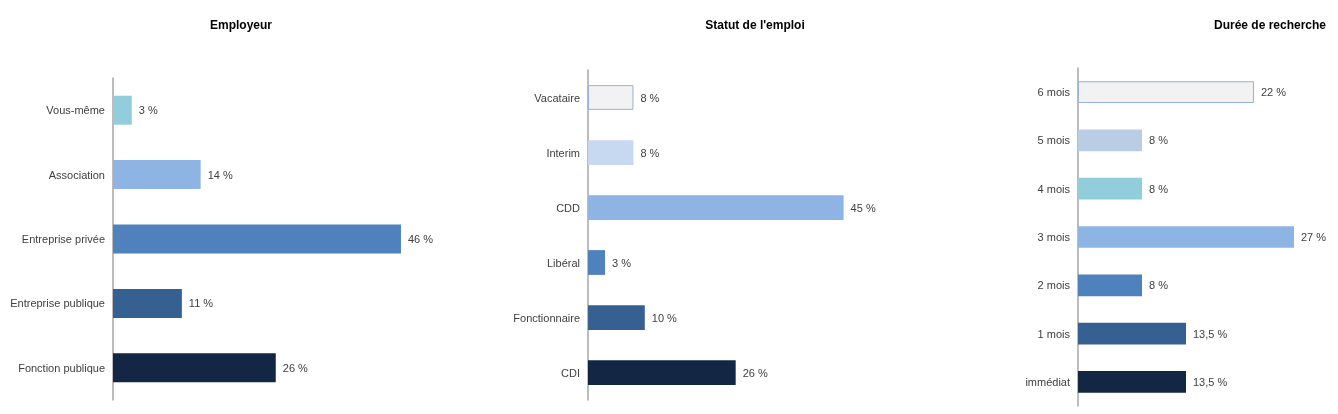 The width and height of the screenshot is (1338, 414). I want to click on data-label: 45 %, so click(863, 207).